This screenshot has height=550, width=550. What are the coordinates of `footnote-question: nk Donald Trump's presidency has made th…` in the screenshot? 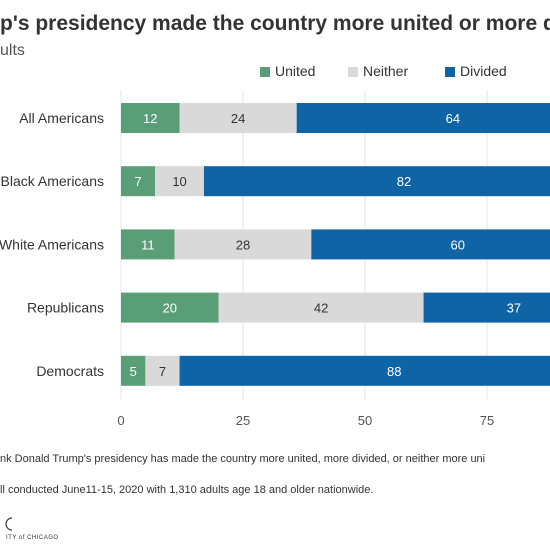 It's located at (243, 459).